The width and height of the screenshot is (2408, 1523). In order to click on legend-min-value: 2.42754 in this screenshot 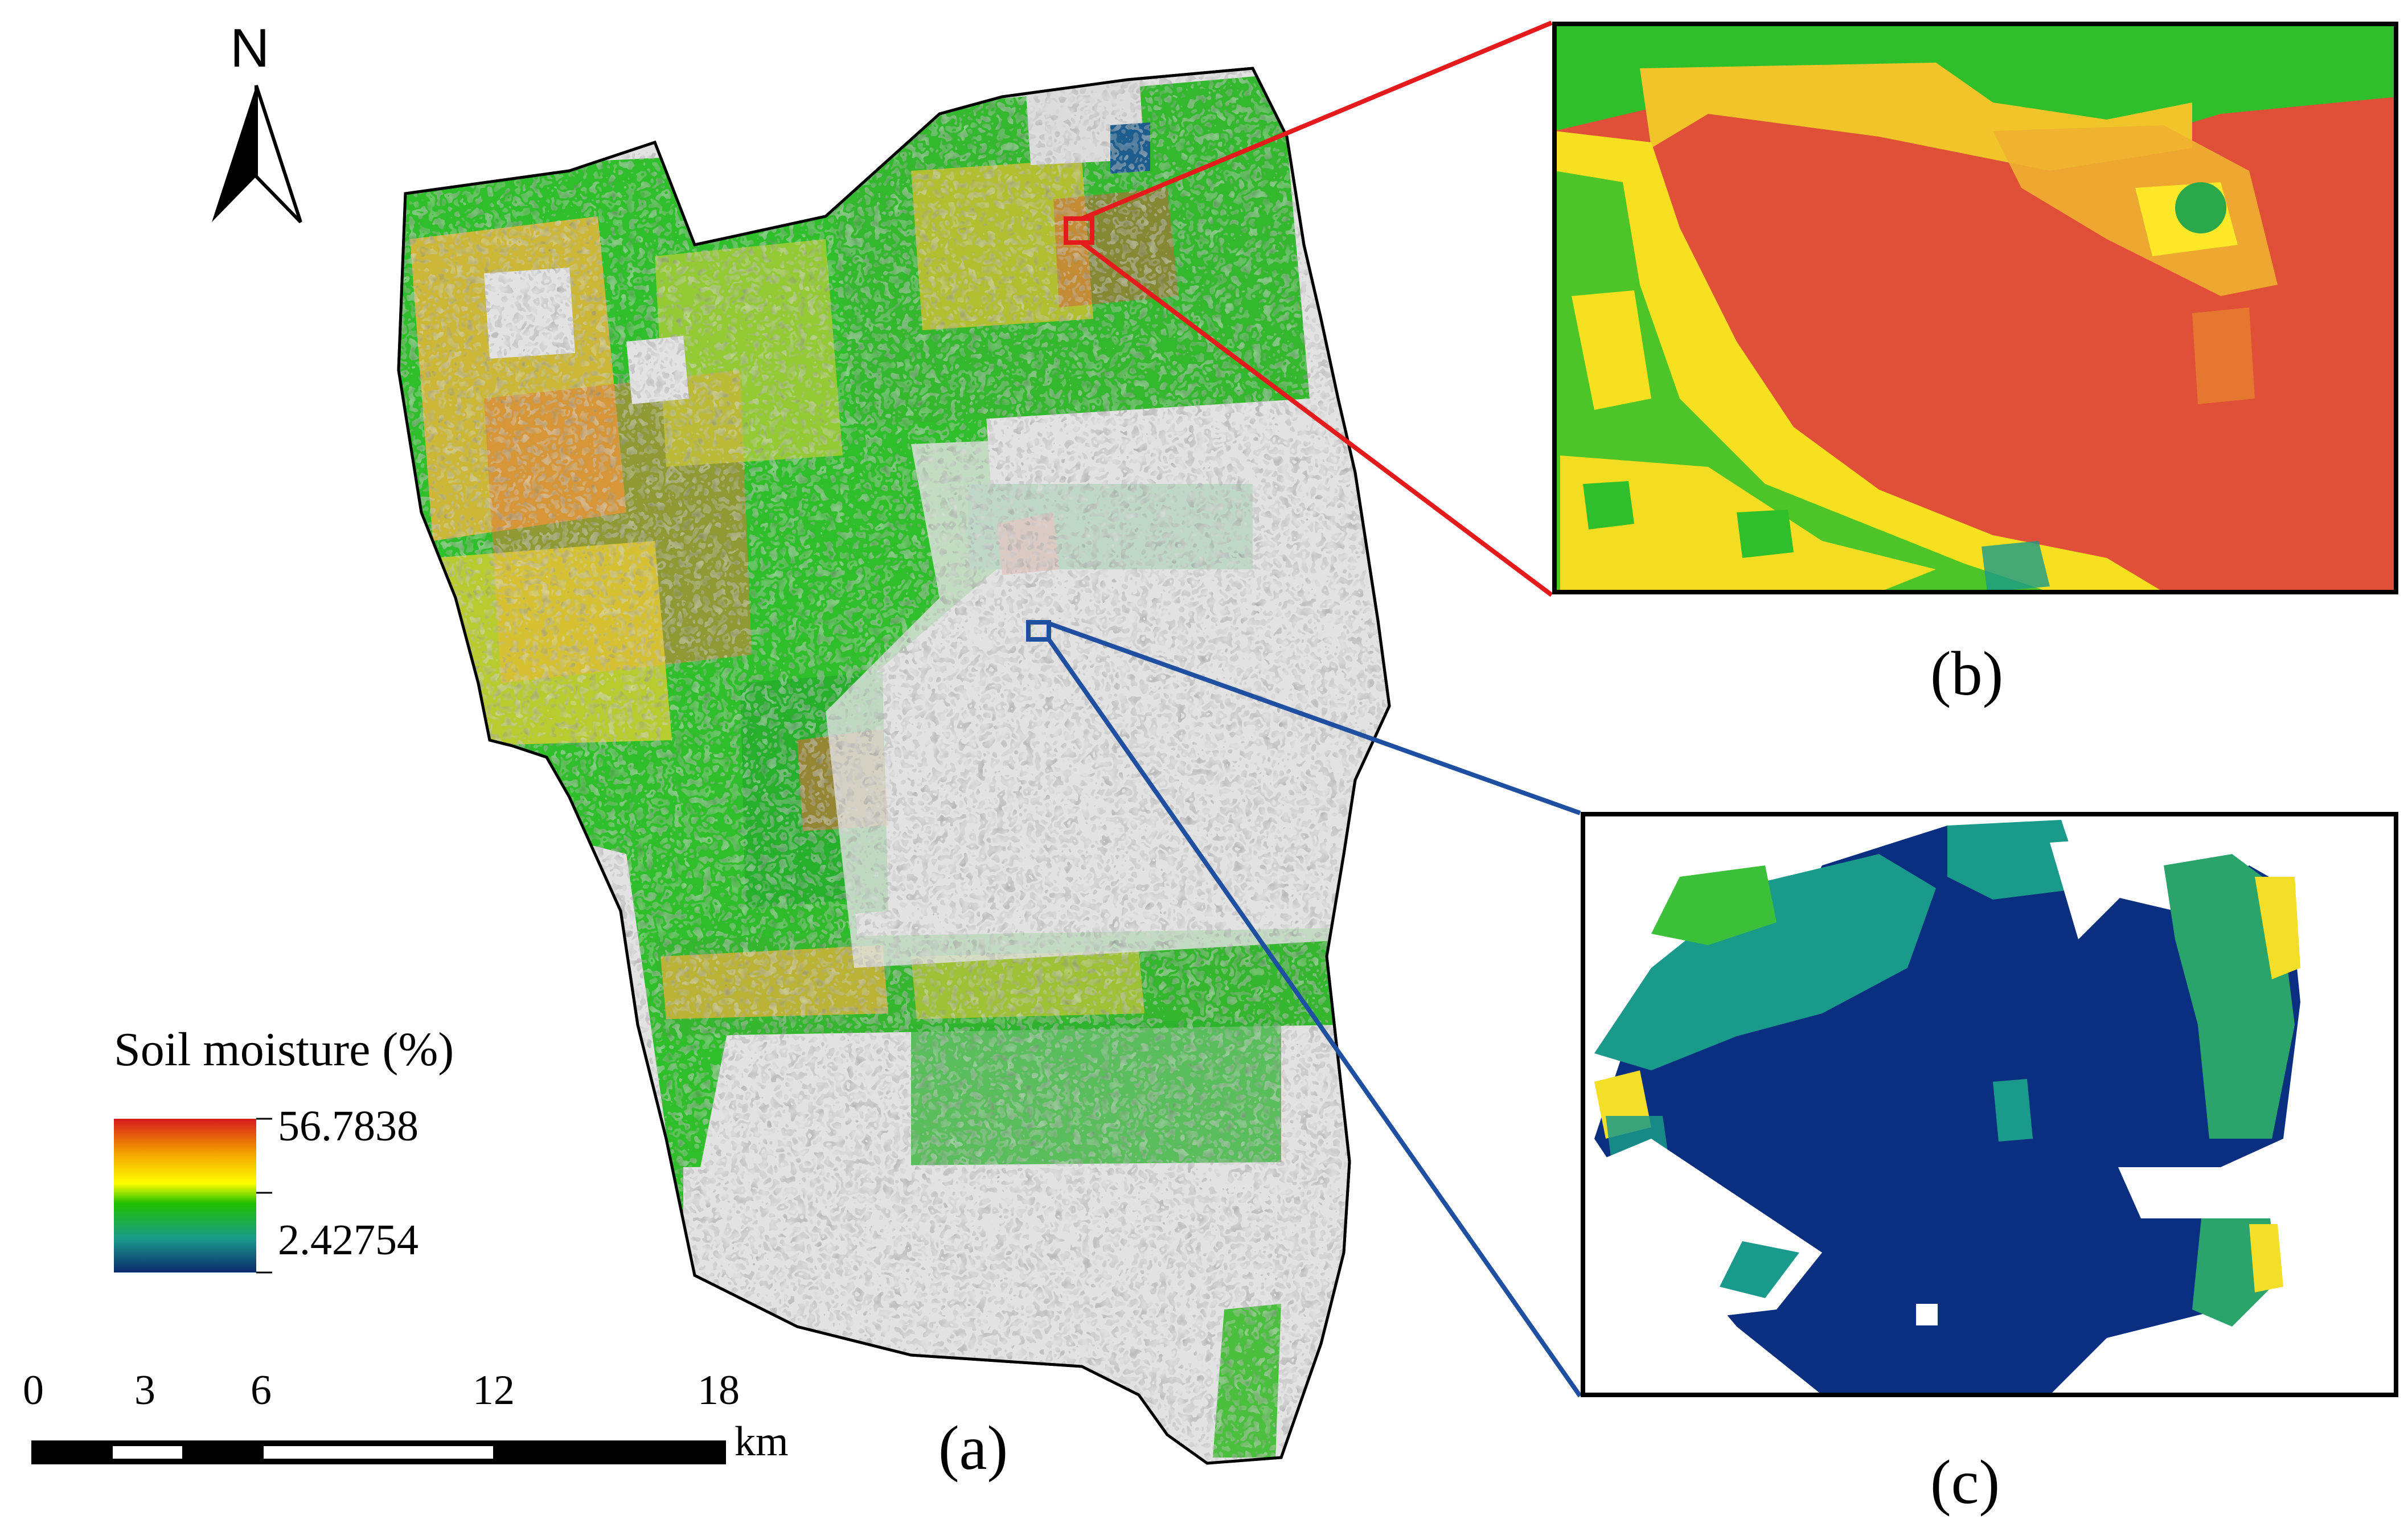, I will do `click(348, 1240)`.